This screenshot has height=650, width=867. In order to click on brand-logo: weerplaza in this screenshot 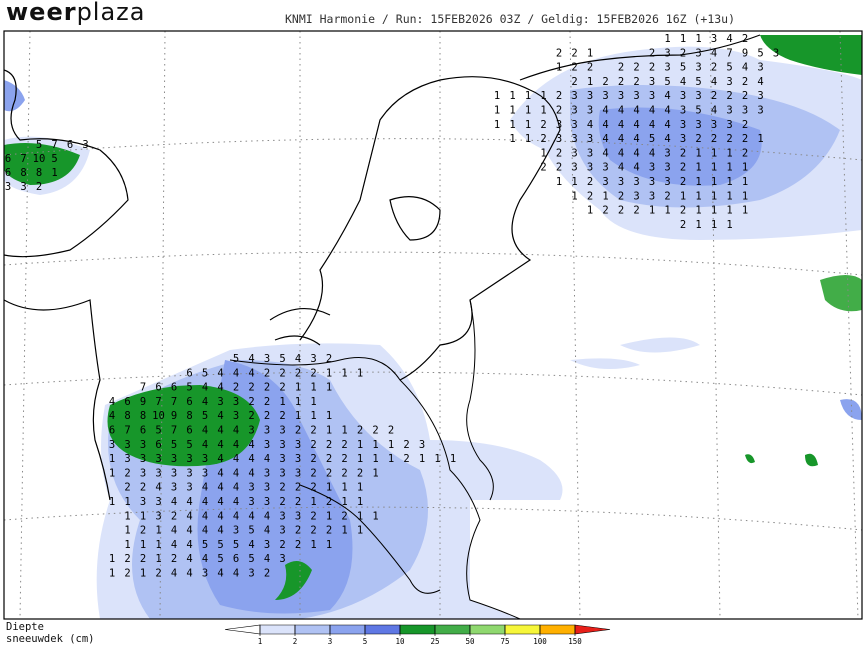, I will do `click(75, 13)`.